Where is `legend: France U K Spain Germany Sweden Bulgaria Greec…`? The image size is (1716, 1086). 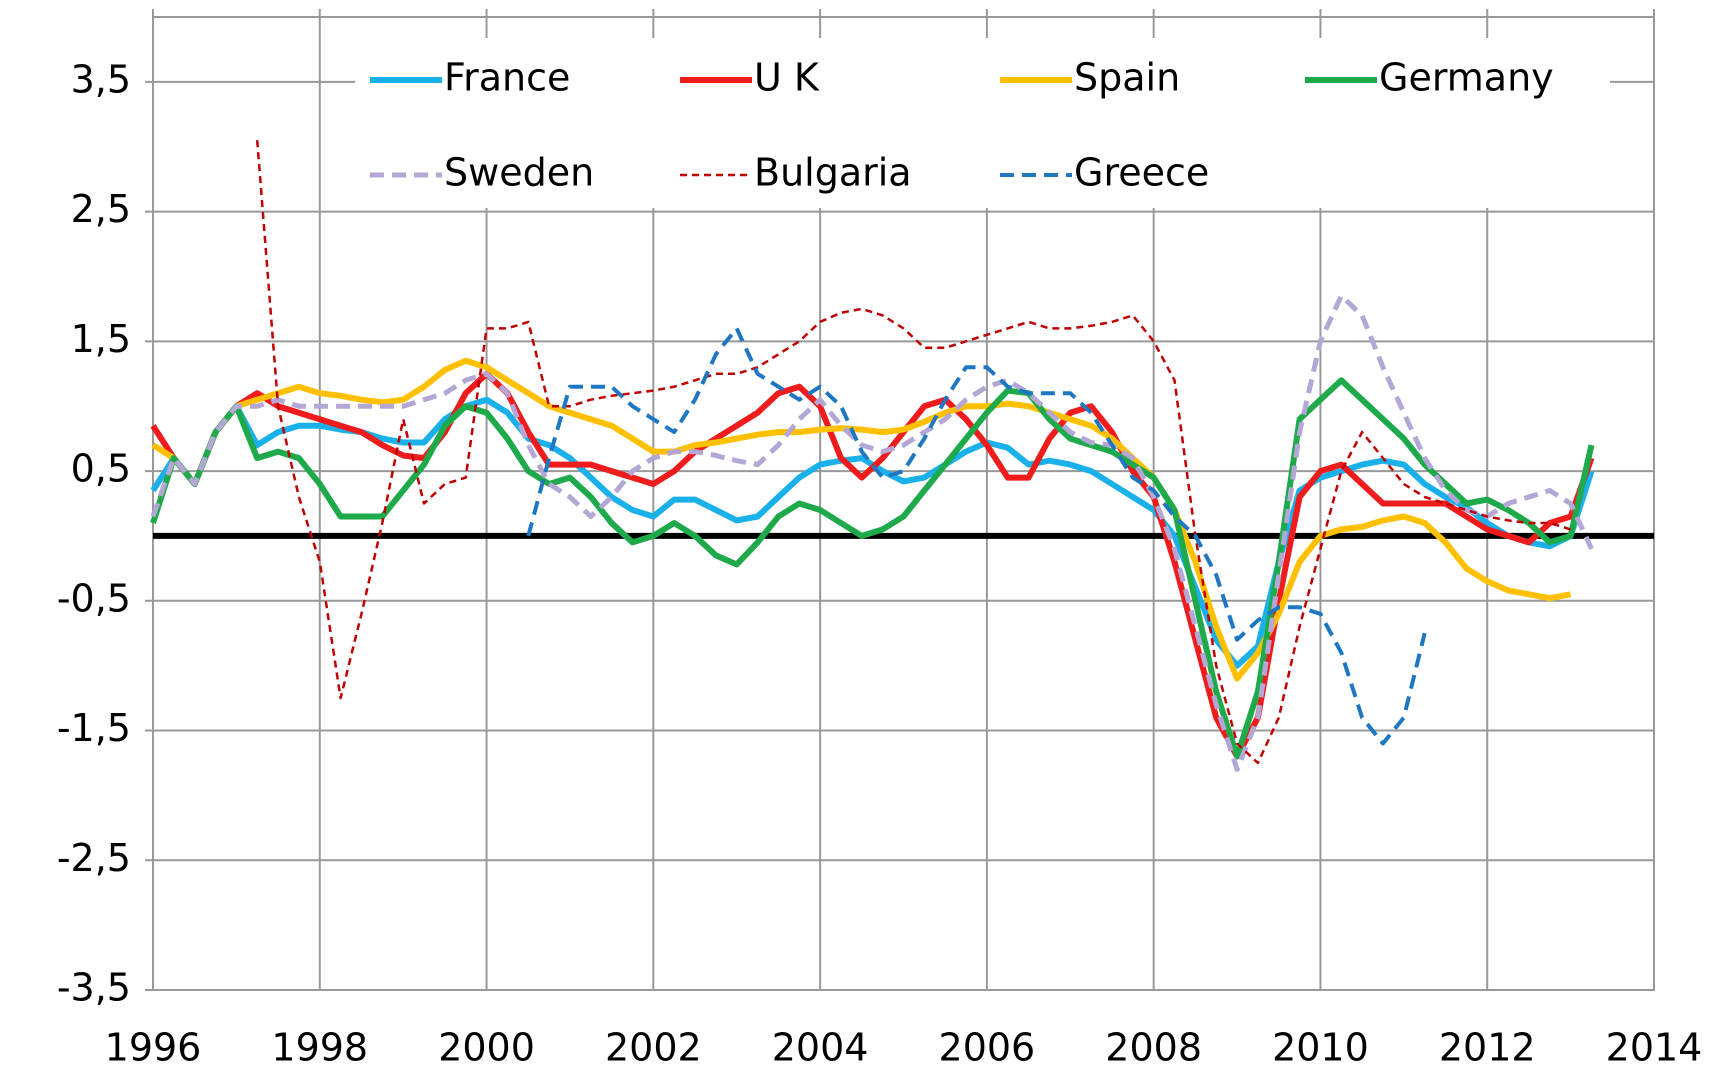
legend: France U K Spain Germany Sweden Bulgaria Greec… is located at coordinates (982, 123).